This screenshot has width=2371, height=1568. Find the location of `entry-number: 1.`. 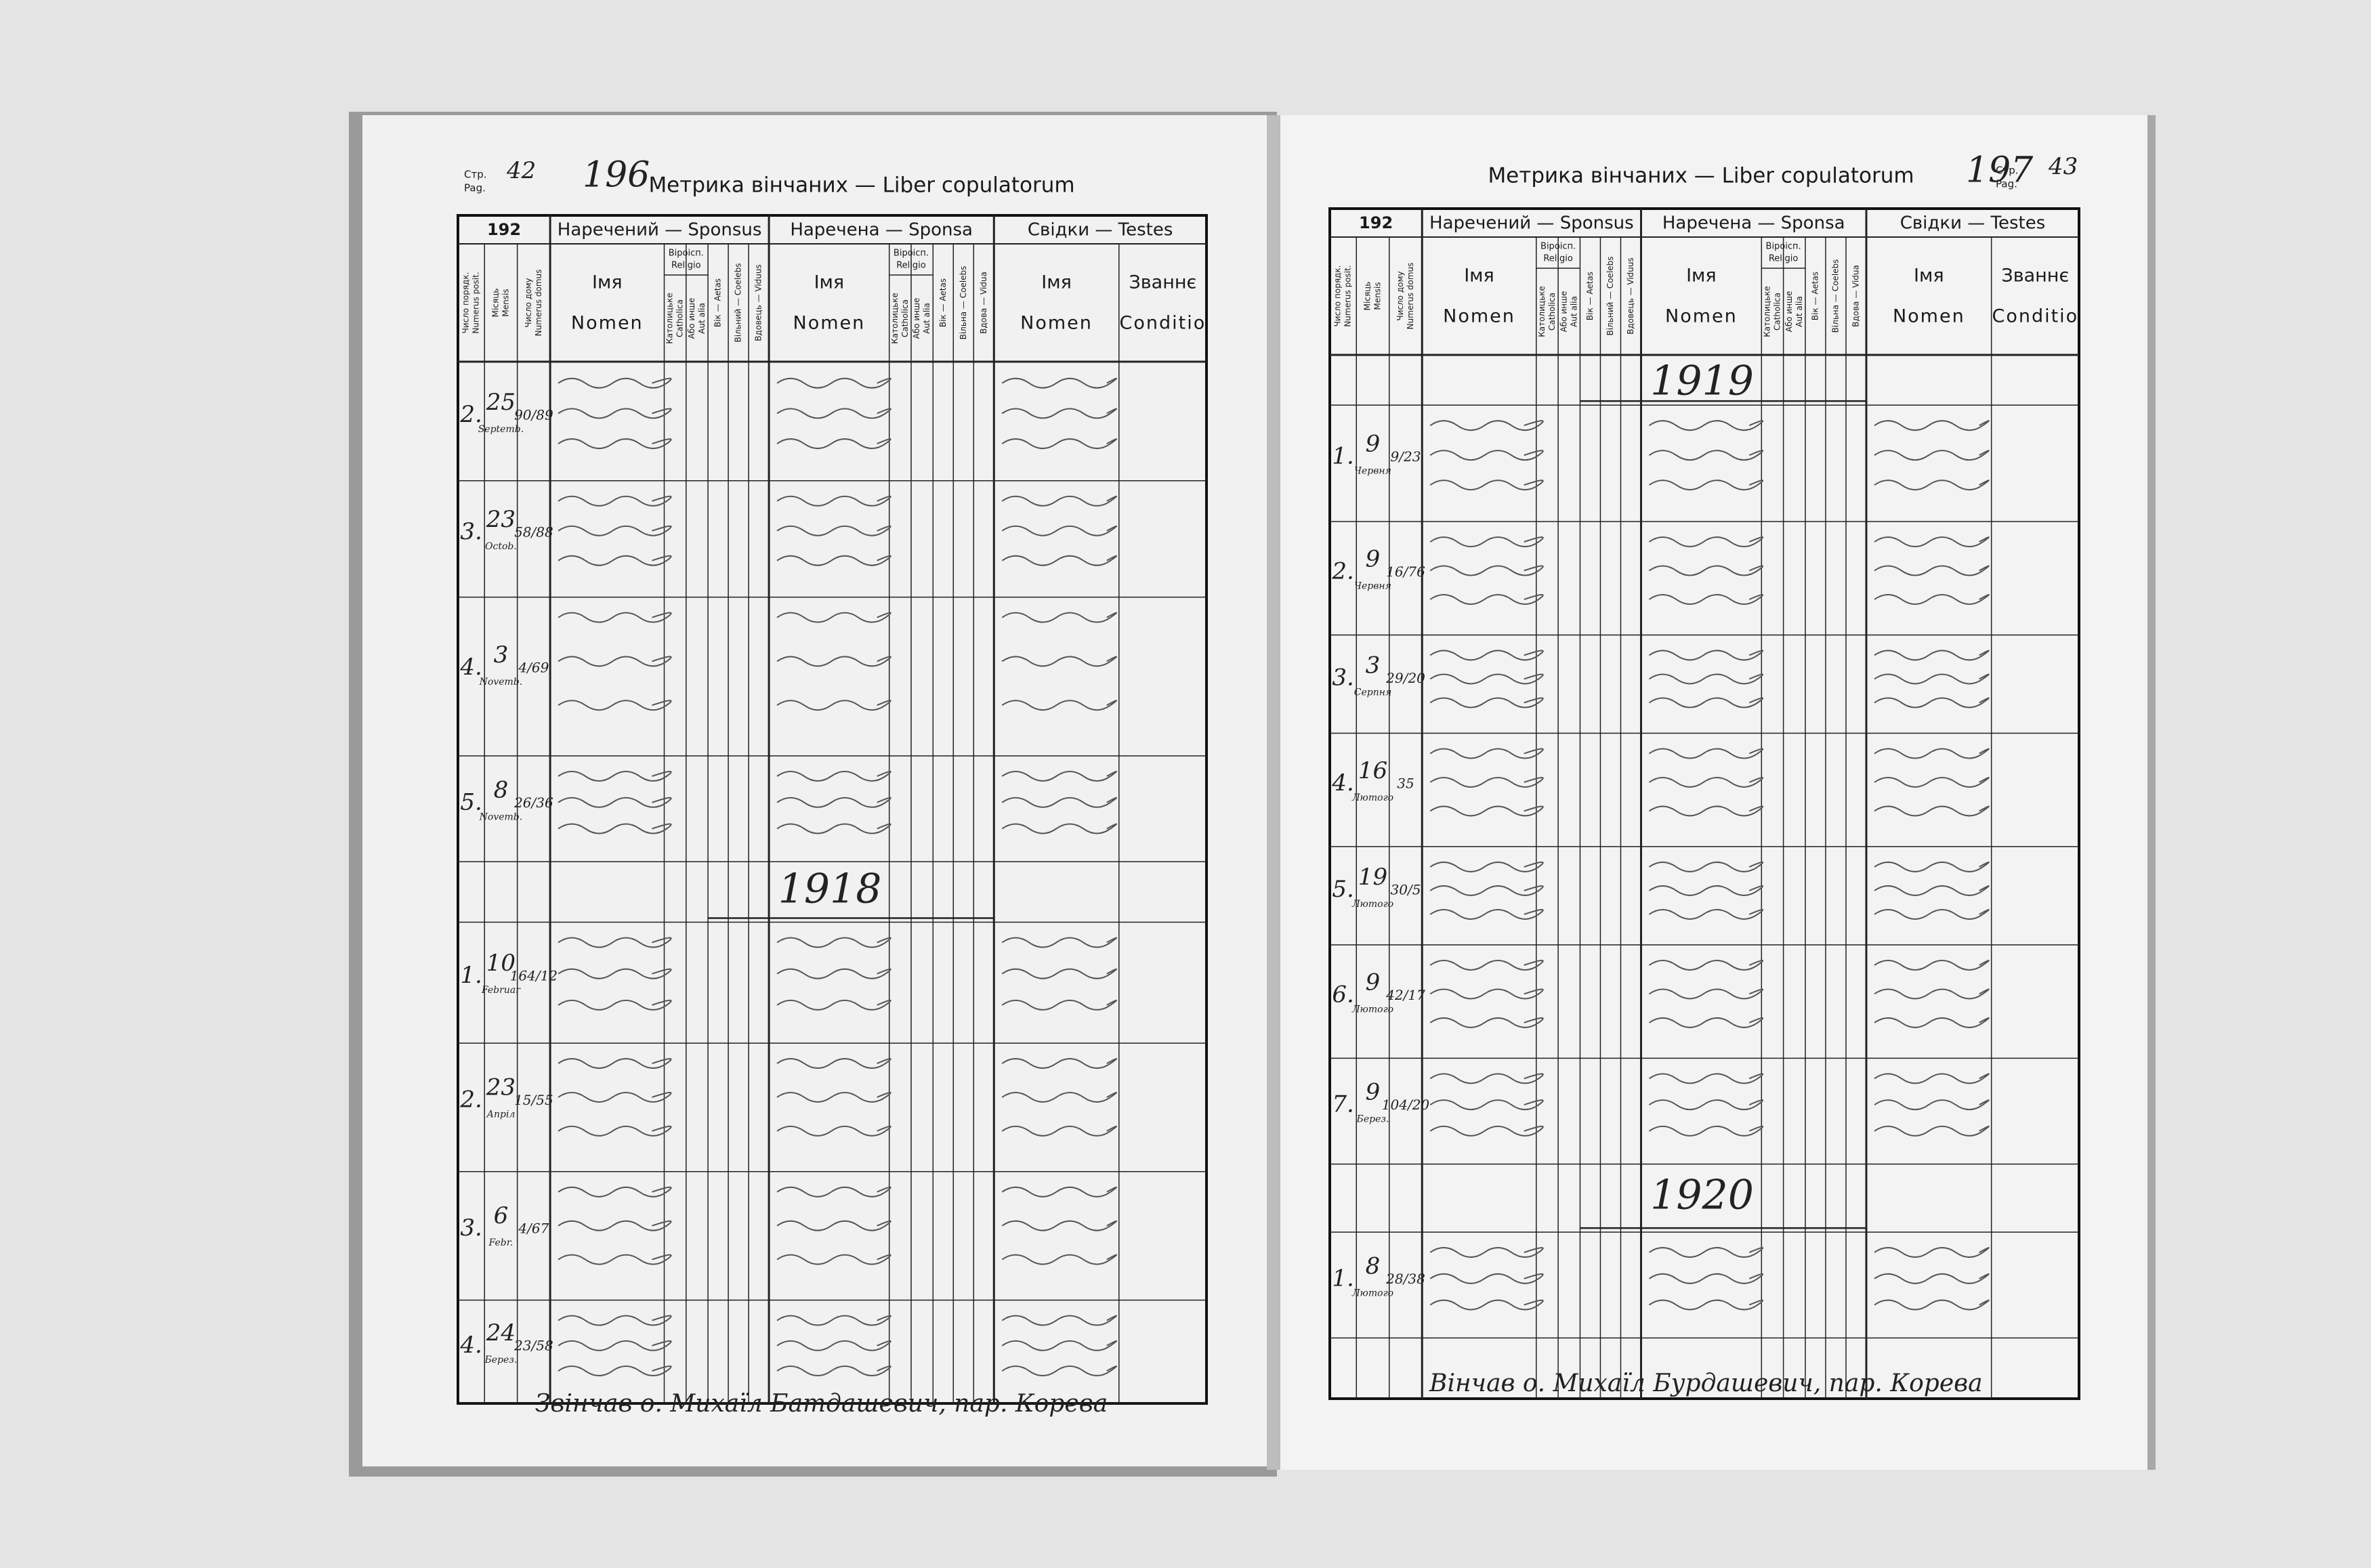

entry-number: 1. is located at coordinates (1343, 456).